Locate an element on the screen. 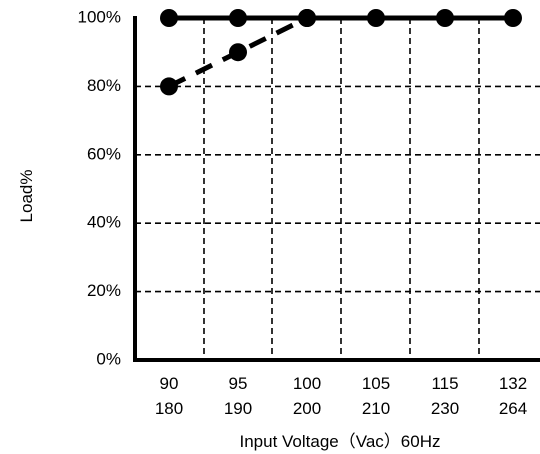 This screenshot has width=540, height=454. y-axis-label: Load% is located at coordinates (26, 196).